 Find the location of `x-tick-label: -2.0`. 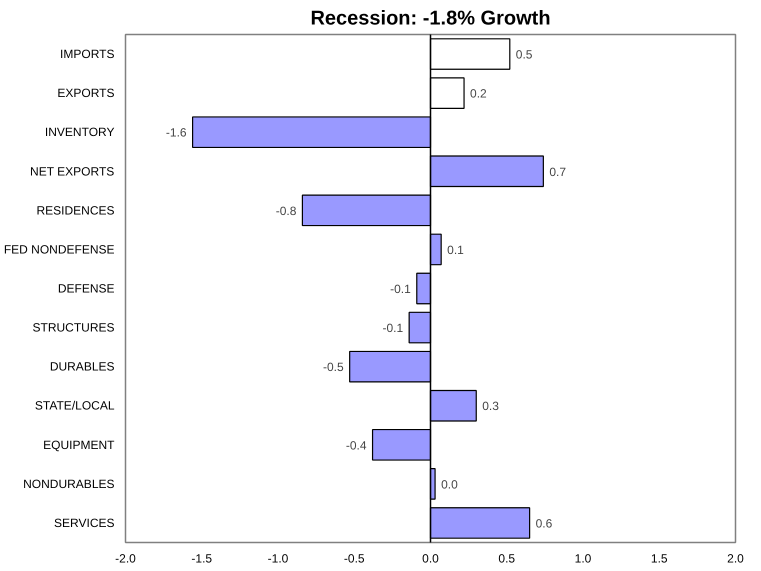

x-tick-label: -2.0 is located at coordinates (125, 559).